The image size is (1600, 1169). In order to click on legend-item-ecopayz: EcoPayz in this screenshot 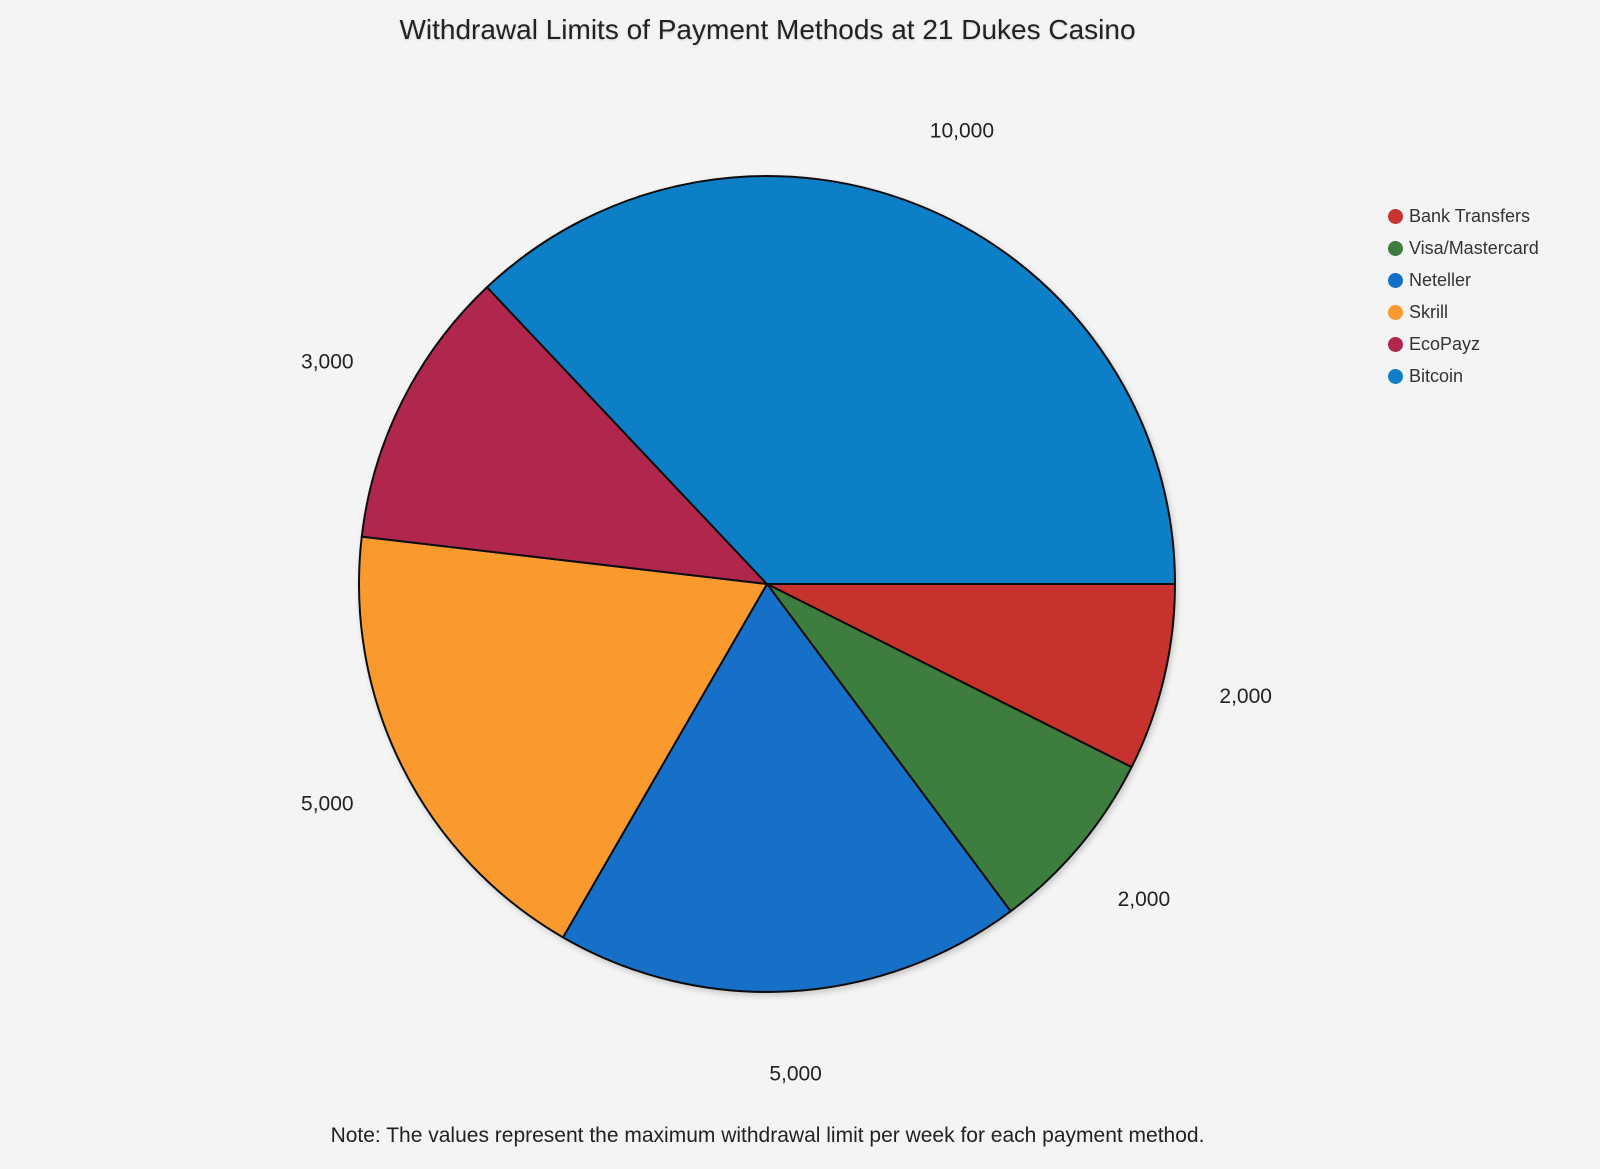, I will do `click(1463, 344)`.